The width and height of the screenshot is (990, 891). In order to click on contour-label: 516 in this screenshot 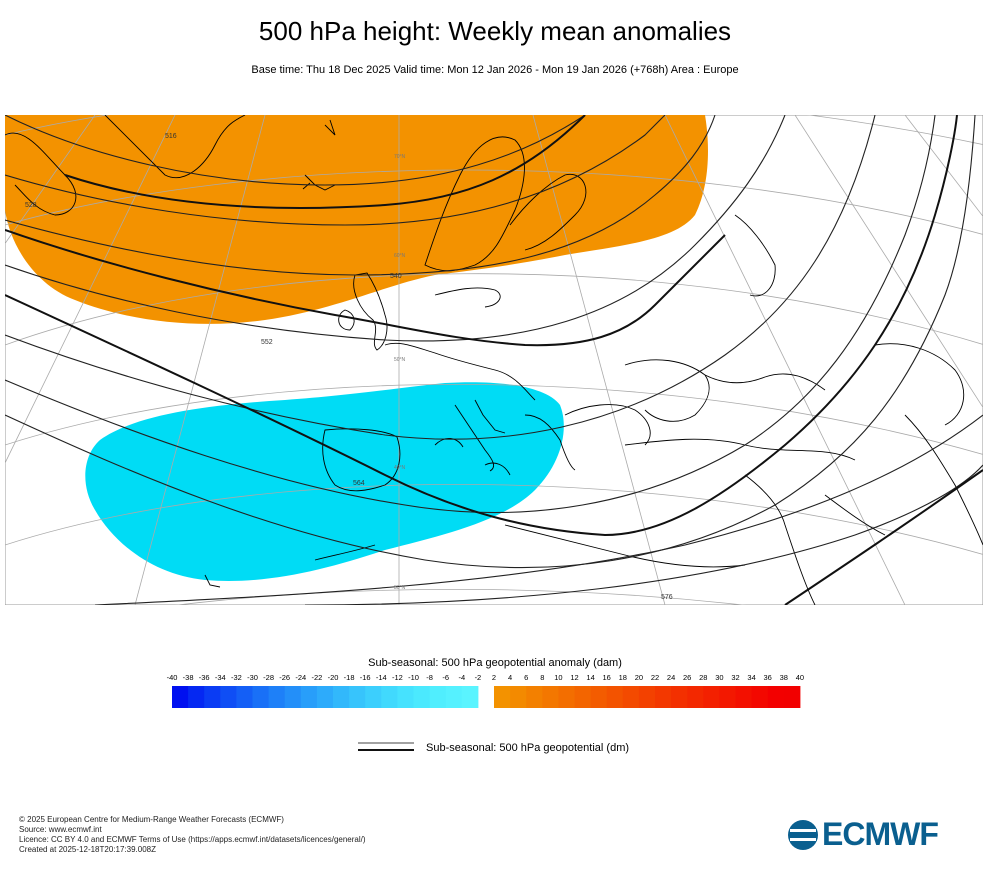, I will do `click(171, 136)`.